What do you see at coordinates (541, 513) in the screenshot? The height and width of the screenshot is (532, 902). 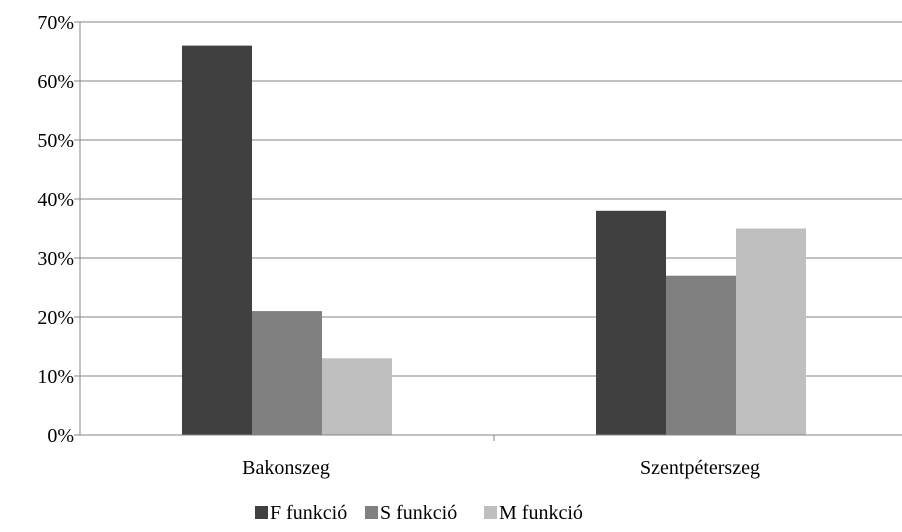 I see `legend-label: M funkció` at bounding box center [541, 513].